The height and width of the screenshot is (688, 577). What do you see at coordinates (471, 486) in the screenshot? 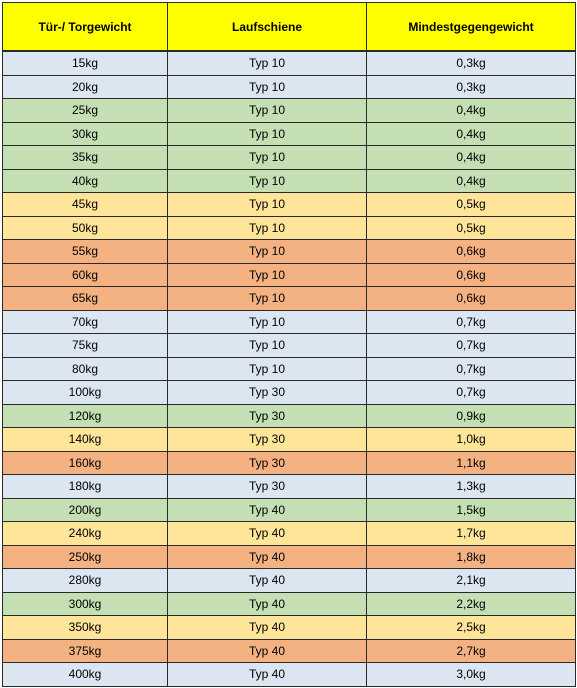
I see `cell-counterweight: 1,3kg` at bounding box center [471, 486].